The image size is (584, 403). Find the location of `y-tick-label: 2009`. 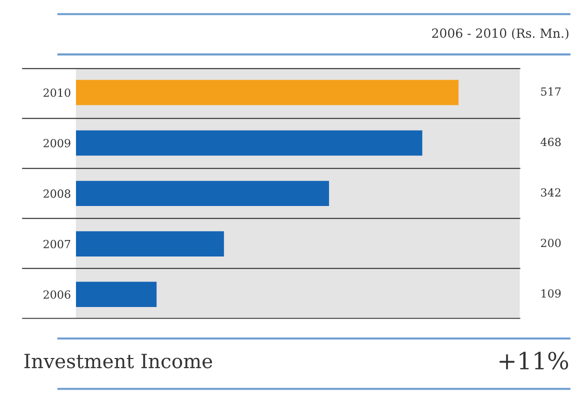

y-tick-label: 2009 is located at coordinates (57, 143).